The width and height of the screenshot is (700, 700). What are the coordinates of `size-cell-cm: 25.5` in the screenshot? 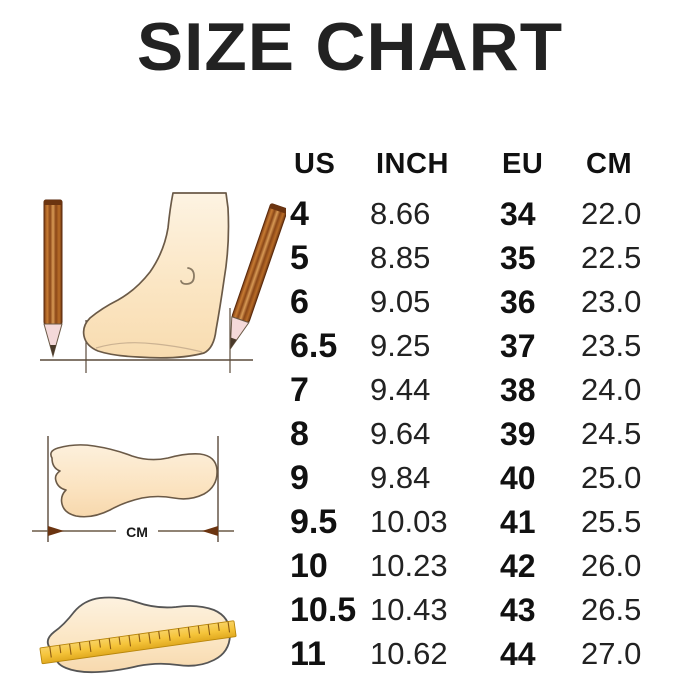 It's located at (611, 521).